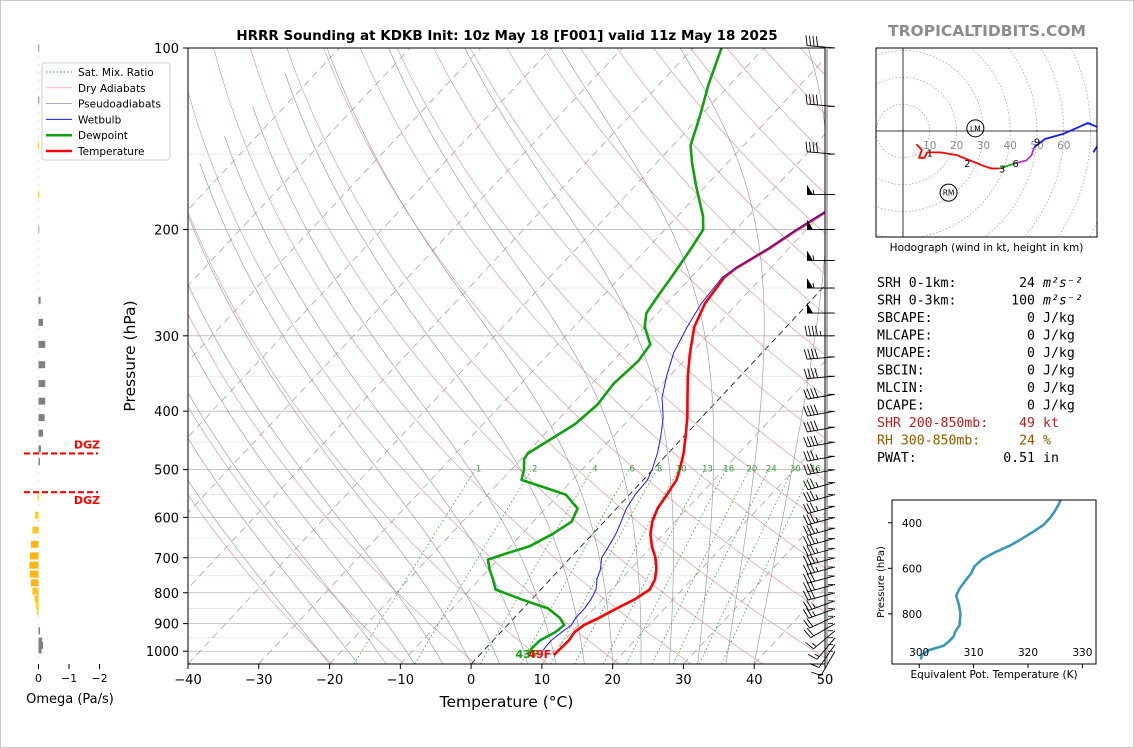 This screenshot has height=748, width=1134. What do you see at coordinates (1037, 143) in the screenshot?
I see `hodo-height-label: 9` at bounding box center [1037, 143].